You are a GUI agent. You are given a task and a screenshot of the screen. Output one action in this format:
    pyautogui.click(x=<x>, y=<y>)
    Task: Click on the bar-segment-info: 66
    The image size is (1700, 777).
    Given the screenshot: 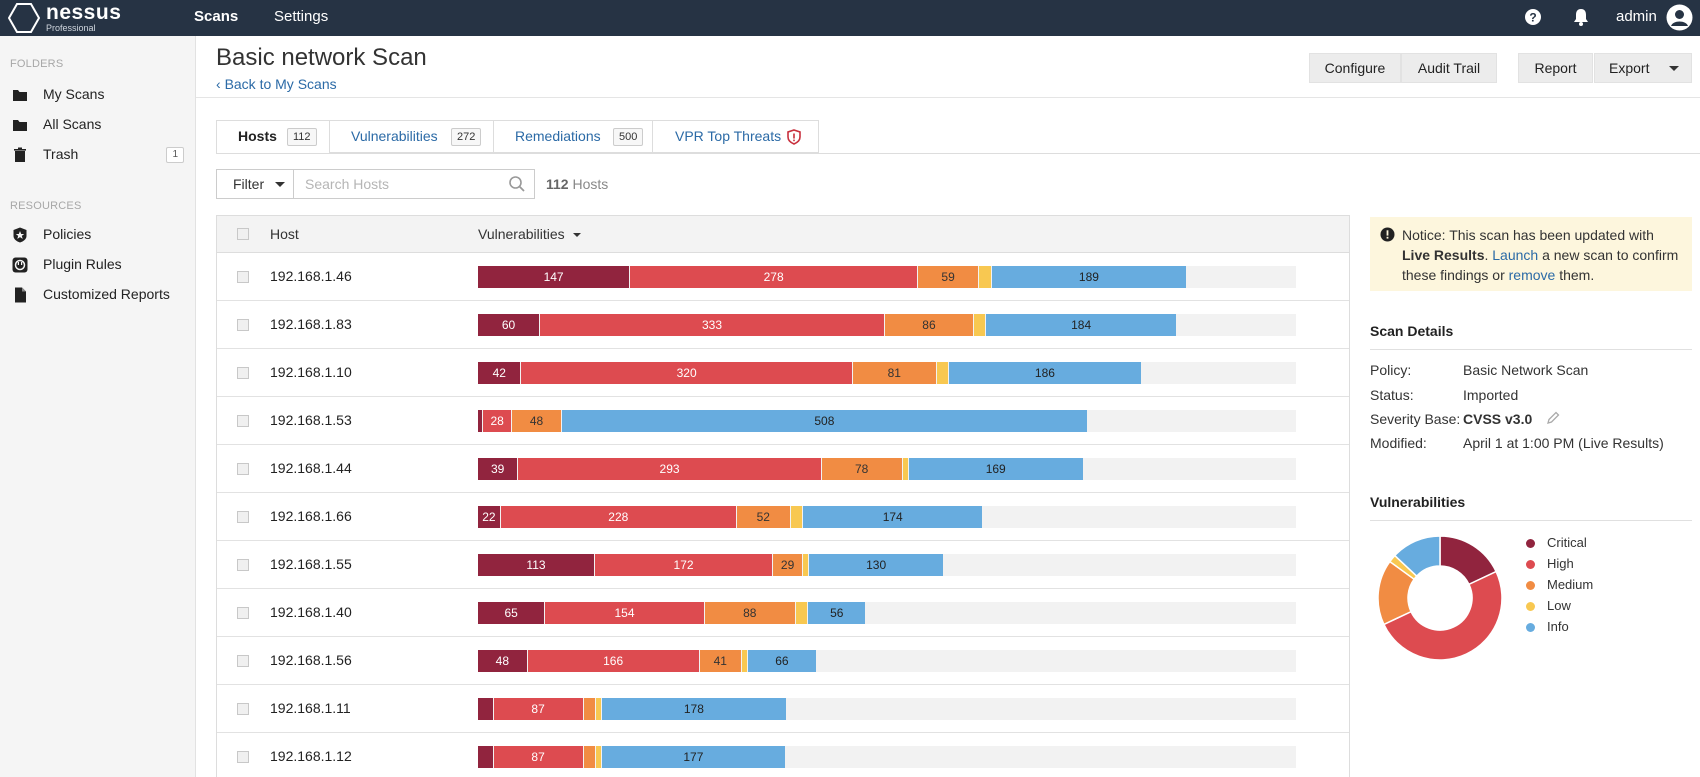 What is the action you would take?
    pyautogui.click(x=782, y=661)
    